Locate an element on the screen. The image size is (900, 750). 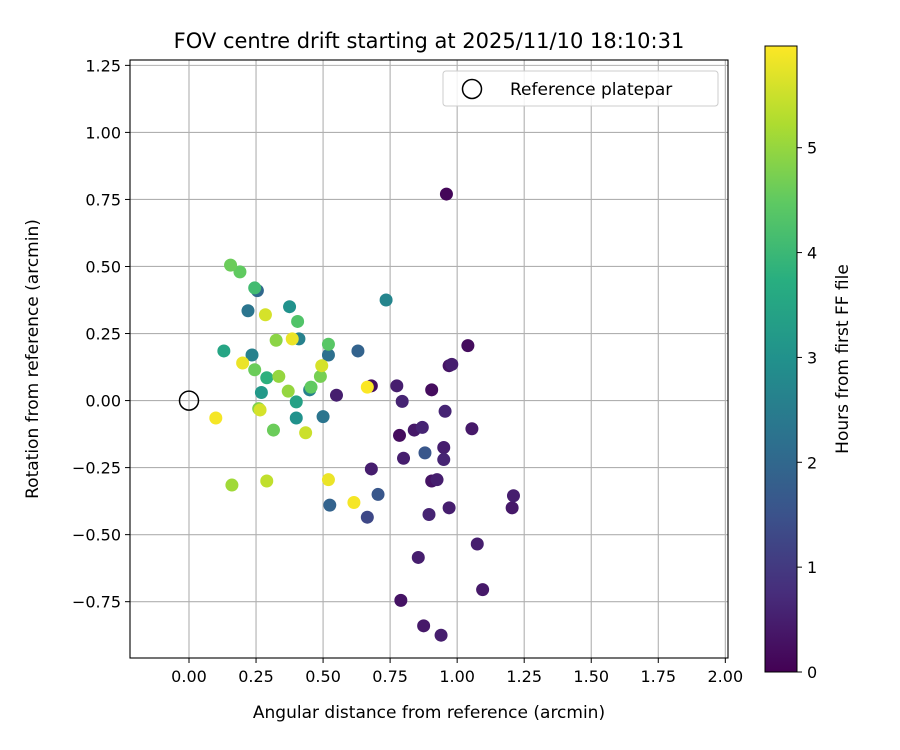
x-tick-label: 0.75 is located at coordinates (390, 676).